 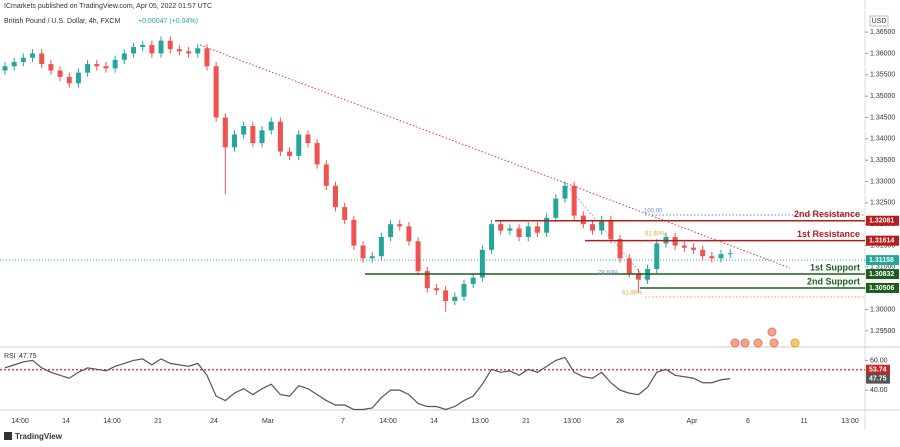 I want to click on currency-box, so click(x=879, y=21).